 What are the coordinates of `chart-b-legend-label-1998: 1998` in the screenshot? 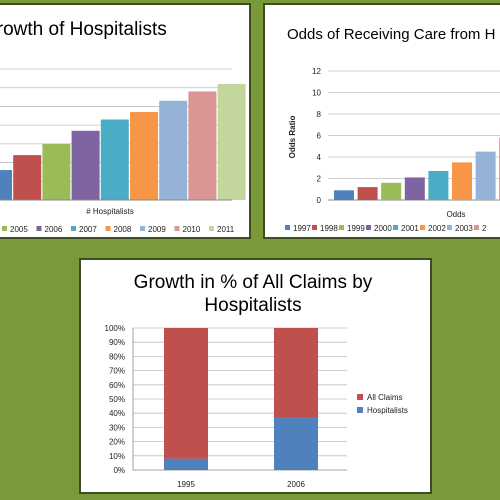 It's located at (329, 228).